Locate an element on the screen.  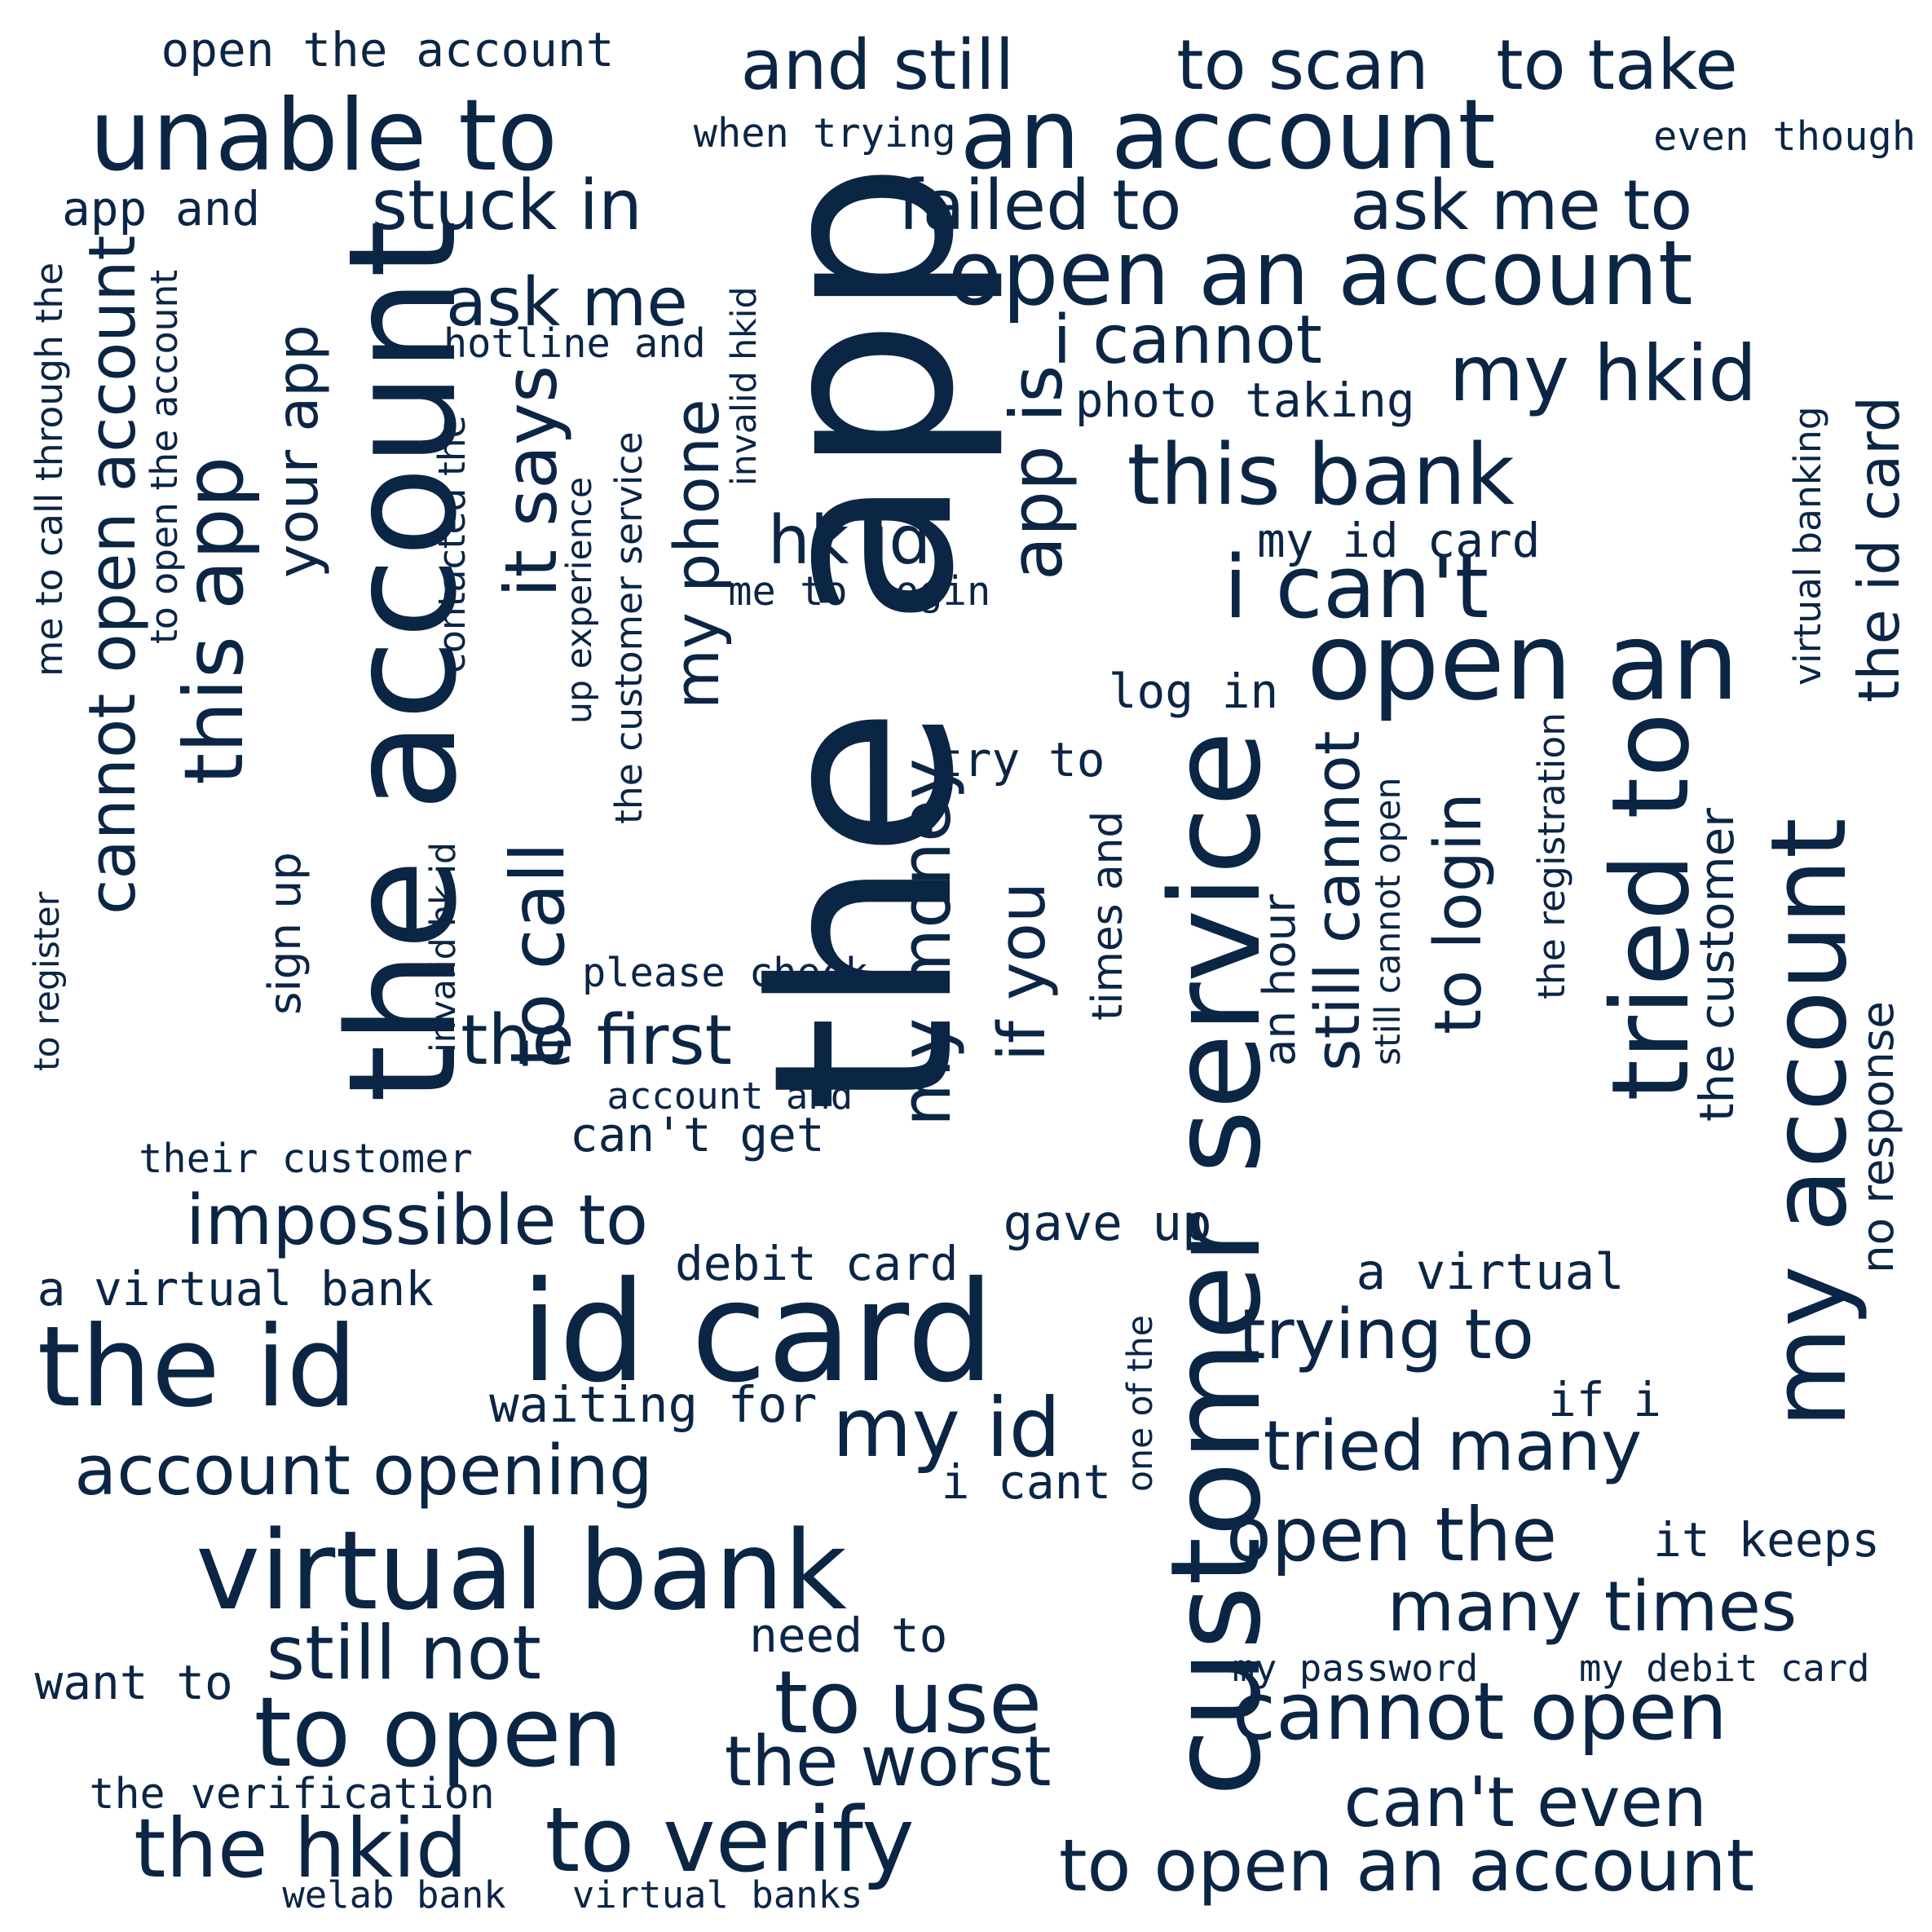
word-an-hour: an hour is located at coordinates (1279, 980).